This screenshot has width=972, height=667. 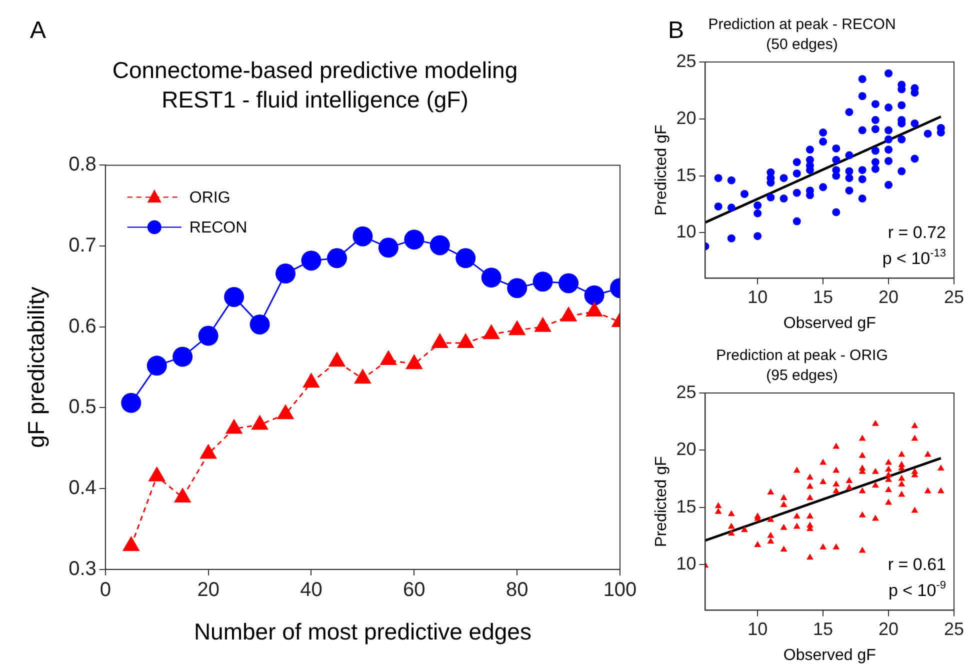 I want to click on y-tick-label: 0.8, so click(x=82, y=165).